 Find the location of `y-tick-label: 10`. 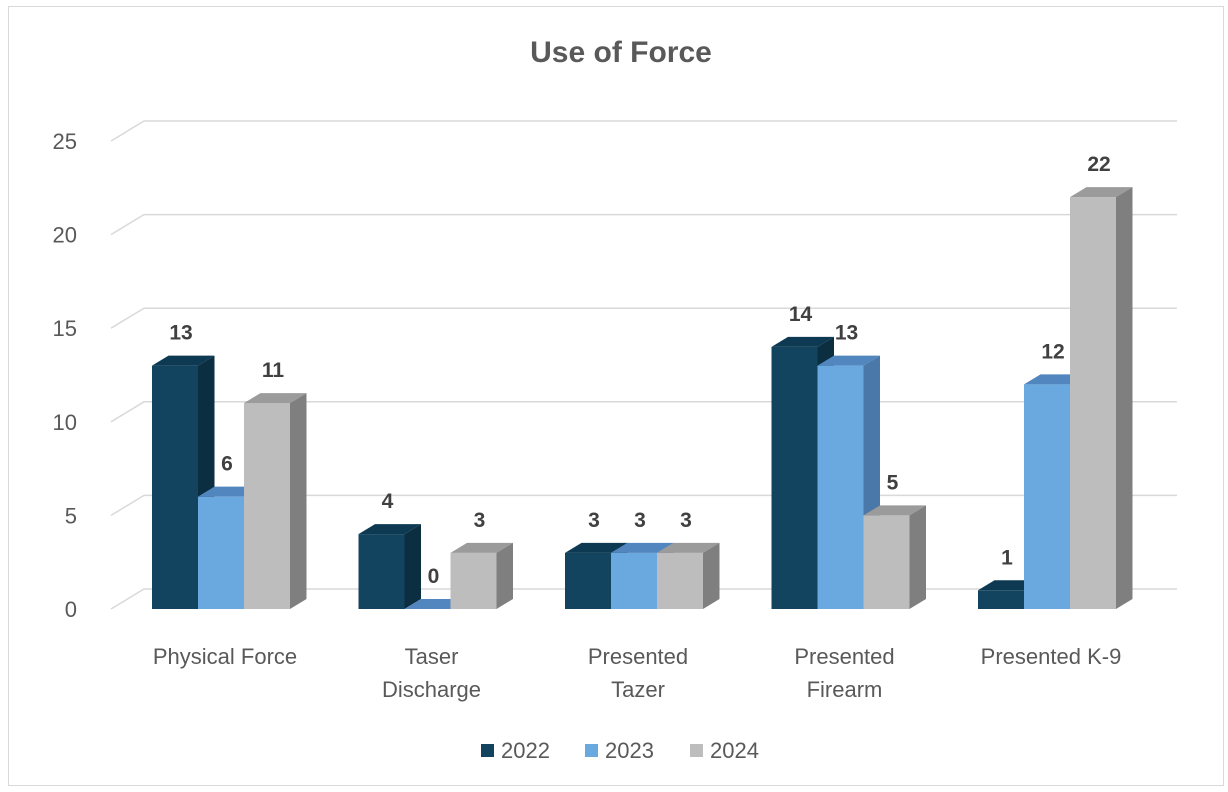

y-tick-label: 10 is located at coordinates (65, 422).